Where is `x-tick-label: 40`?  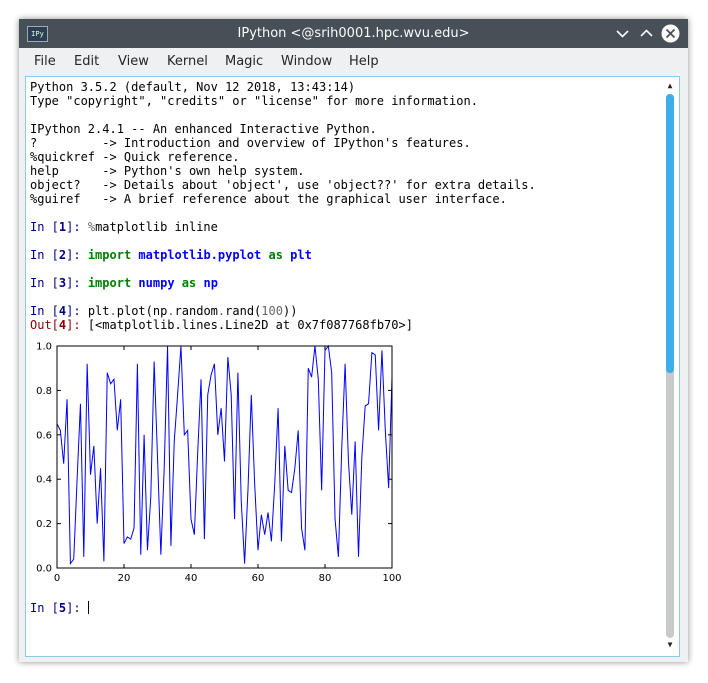
x-tick-label: 40 is located at coordinates (191, 578).